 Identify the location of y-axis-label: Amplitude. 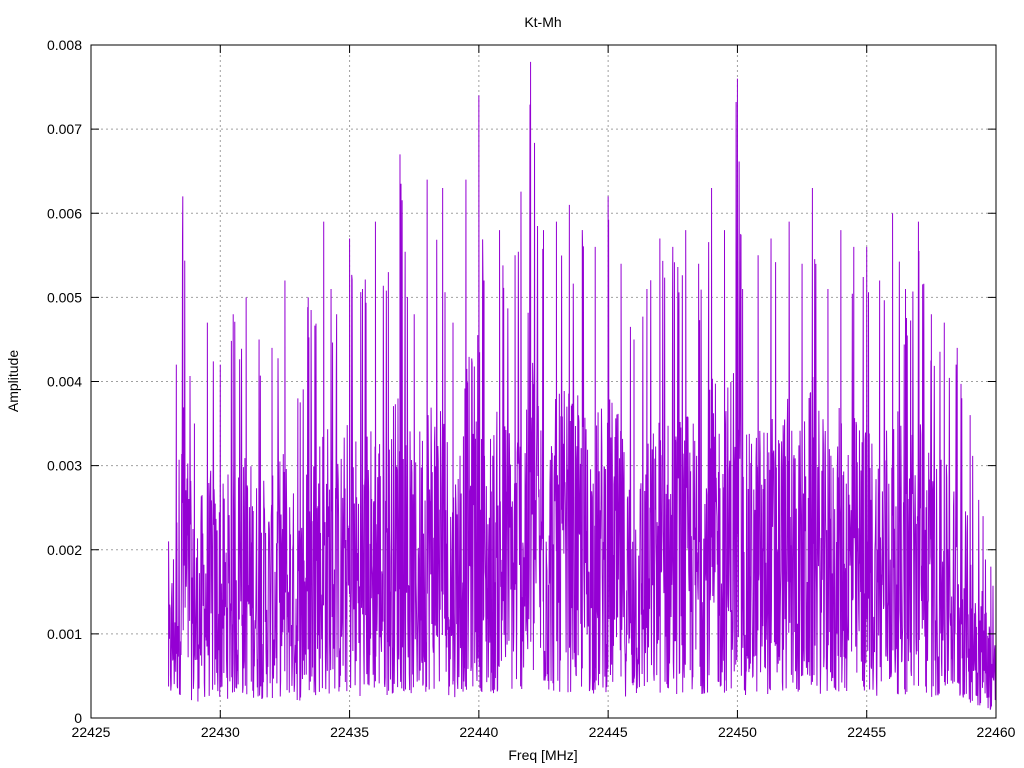
(13, 381).